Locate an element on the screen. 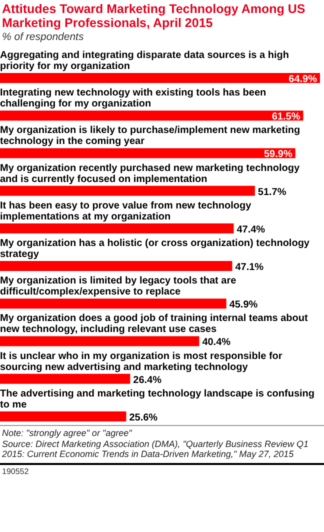 This screenshot has width=324, height=532. y-tick-label: My organization does a good job of training internal teams about new technology, including relevant use cases is located at coordinates (154, 324).